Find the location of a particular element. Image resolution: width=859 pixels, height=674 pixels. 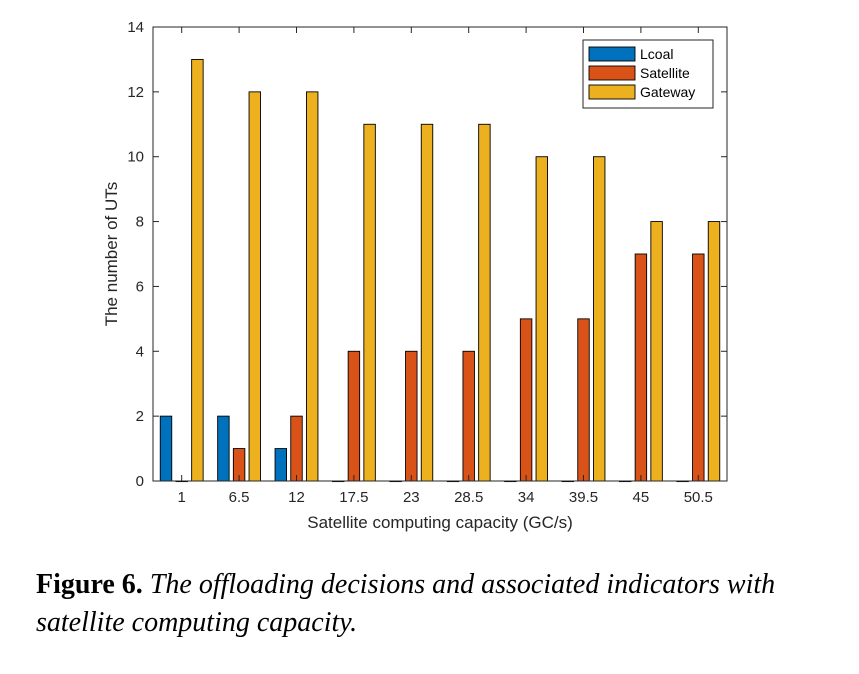

legend-label-lcoal: Lcoal is located at coordinates (656, 54).